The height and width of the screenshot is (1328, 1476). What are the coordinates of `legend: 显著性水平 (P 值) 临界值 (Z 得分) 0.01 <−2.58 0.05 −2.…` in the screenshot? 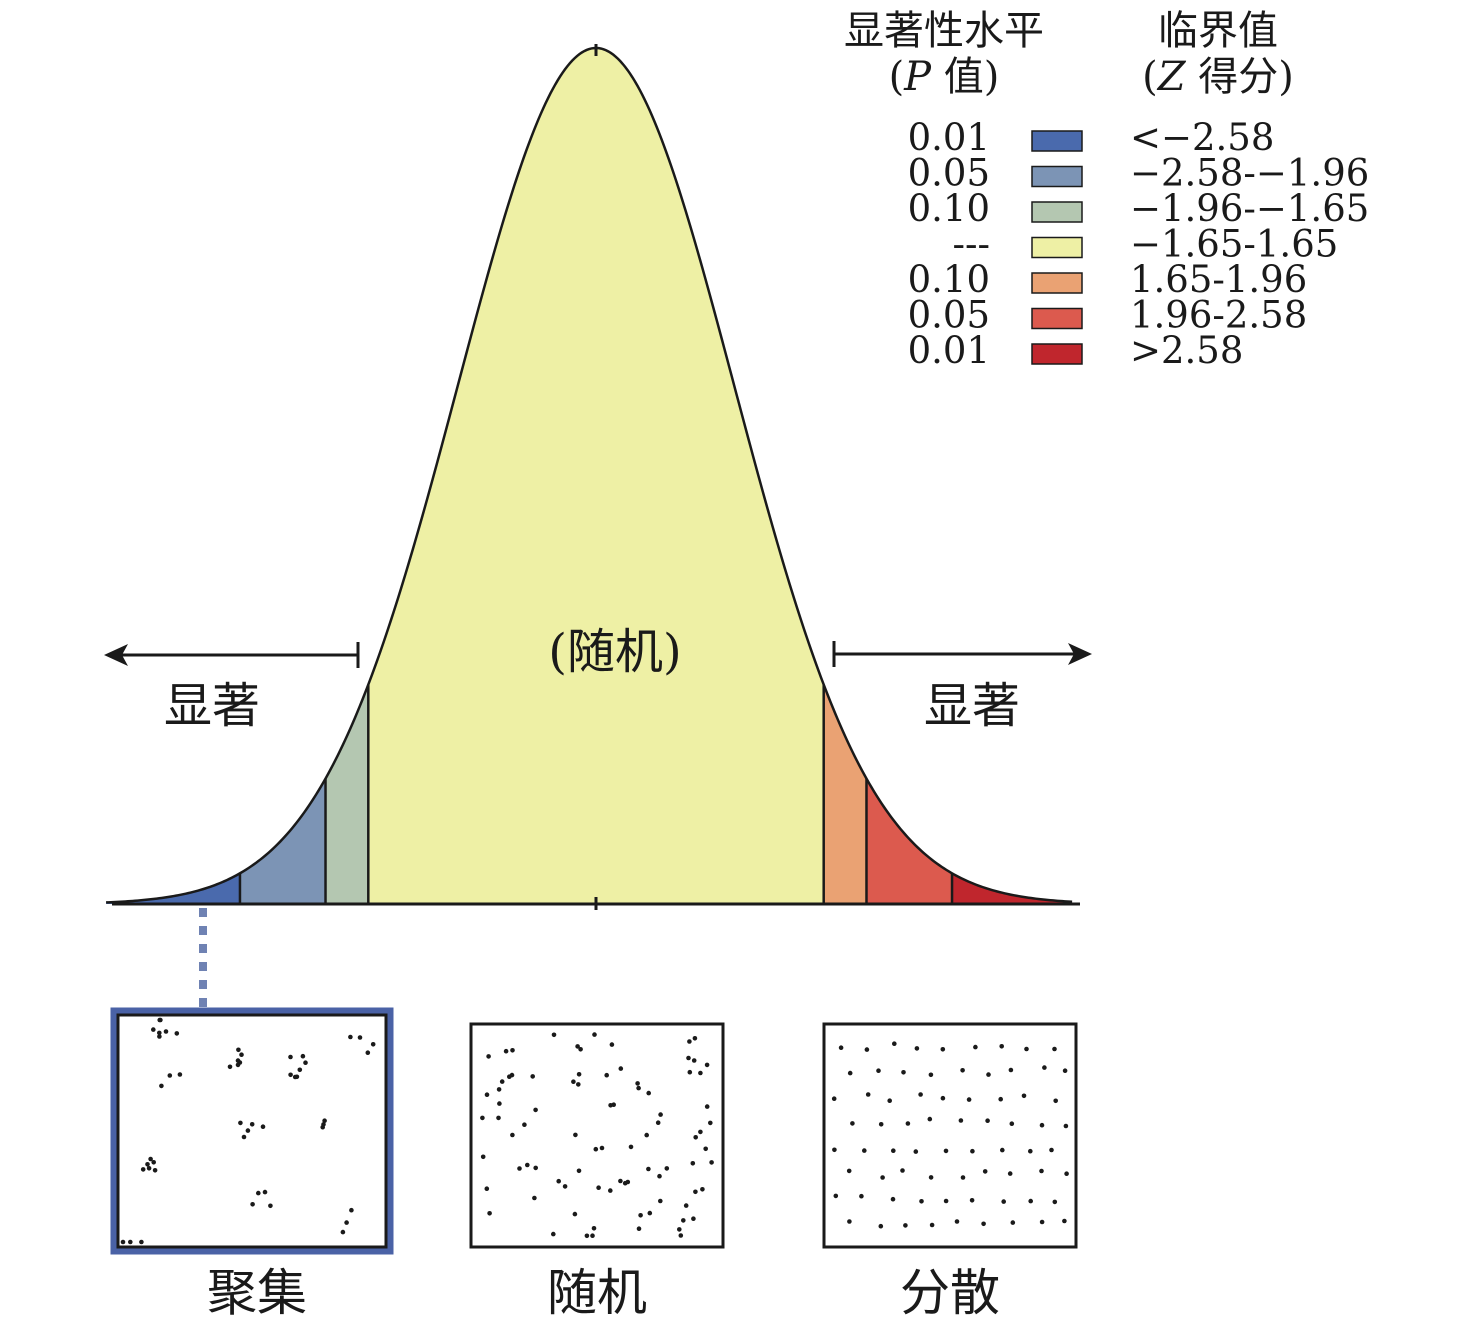 It's located at (1106, 190).